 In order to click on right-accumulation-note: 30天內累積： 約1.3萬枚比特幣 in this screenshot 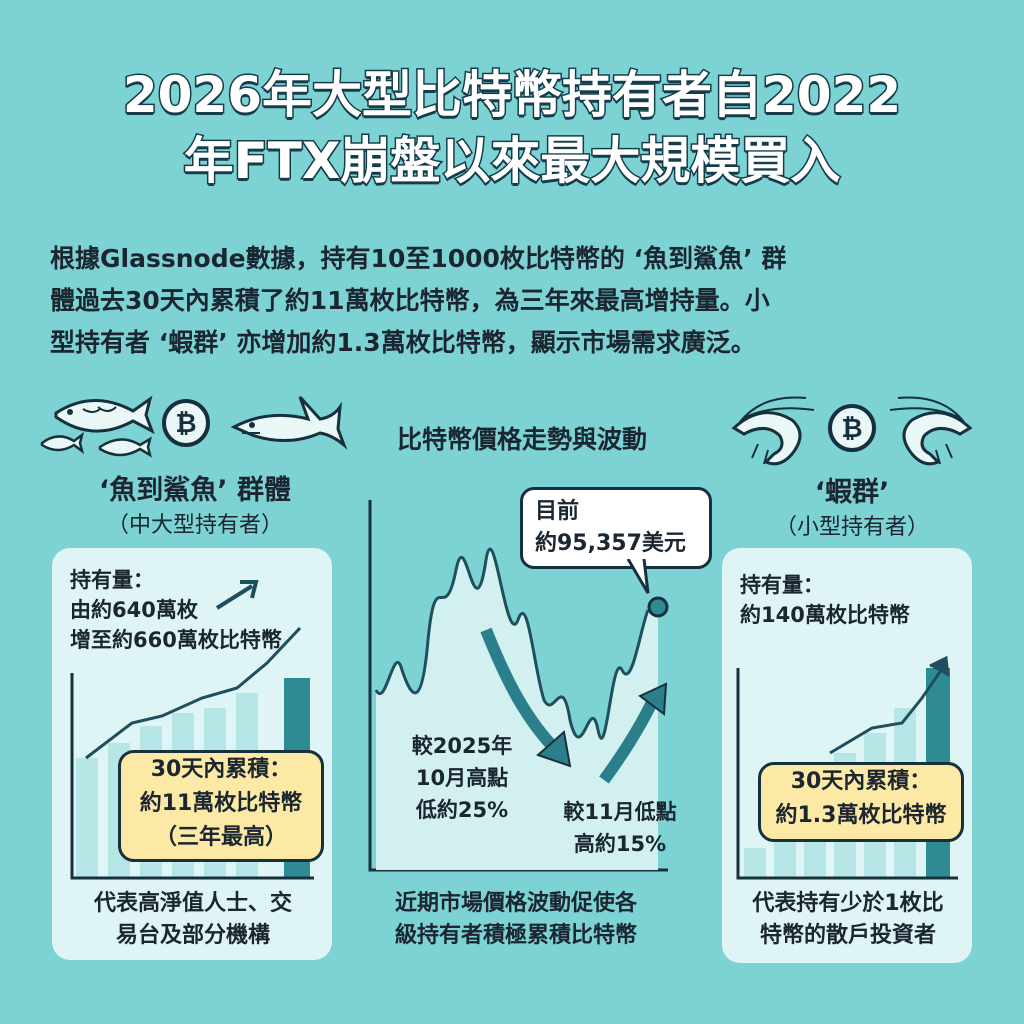, I will do `click(861, 802)`.